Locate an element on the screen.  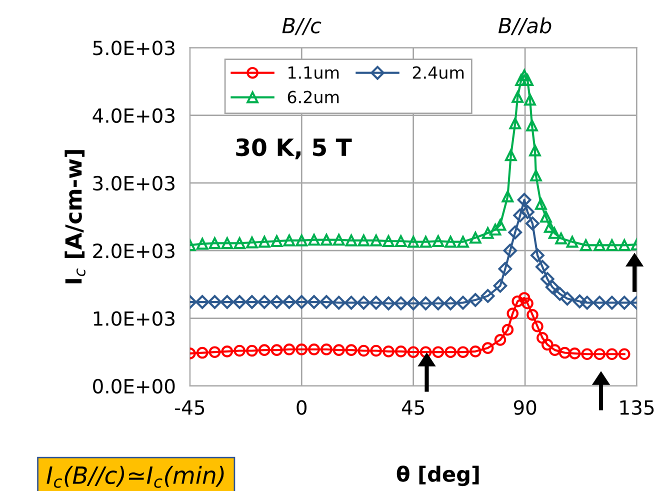
legend-label: 2.4um is located at coordinates (438, 72).